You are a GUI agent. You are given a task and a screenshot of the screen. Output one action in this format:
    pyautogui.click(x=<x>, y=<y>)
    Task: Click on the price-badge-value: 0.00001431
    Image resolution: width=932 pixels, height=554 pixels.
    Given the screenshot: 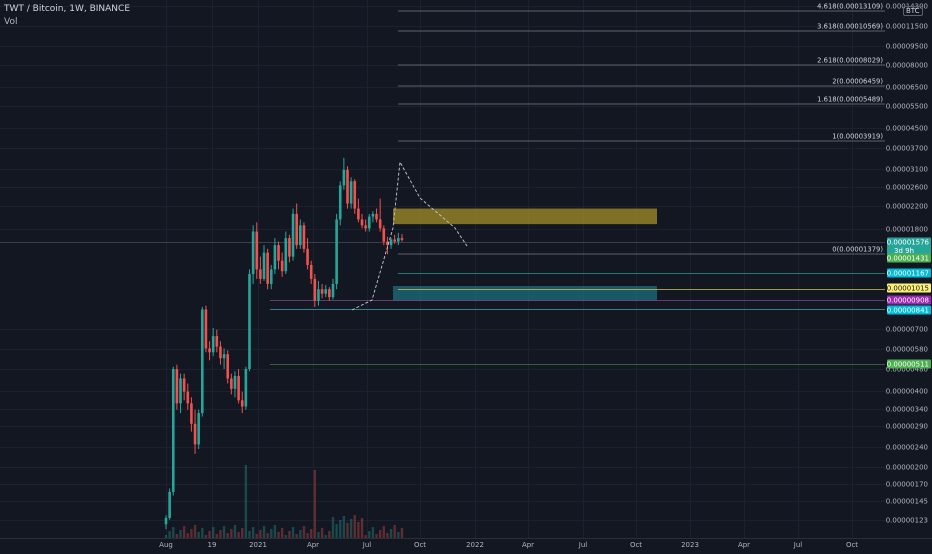 What is the action you would take?
    pyautogui.click(x=908, y=259)
    